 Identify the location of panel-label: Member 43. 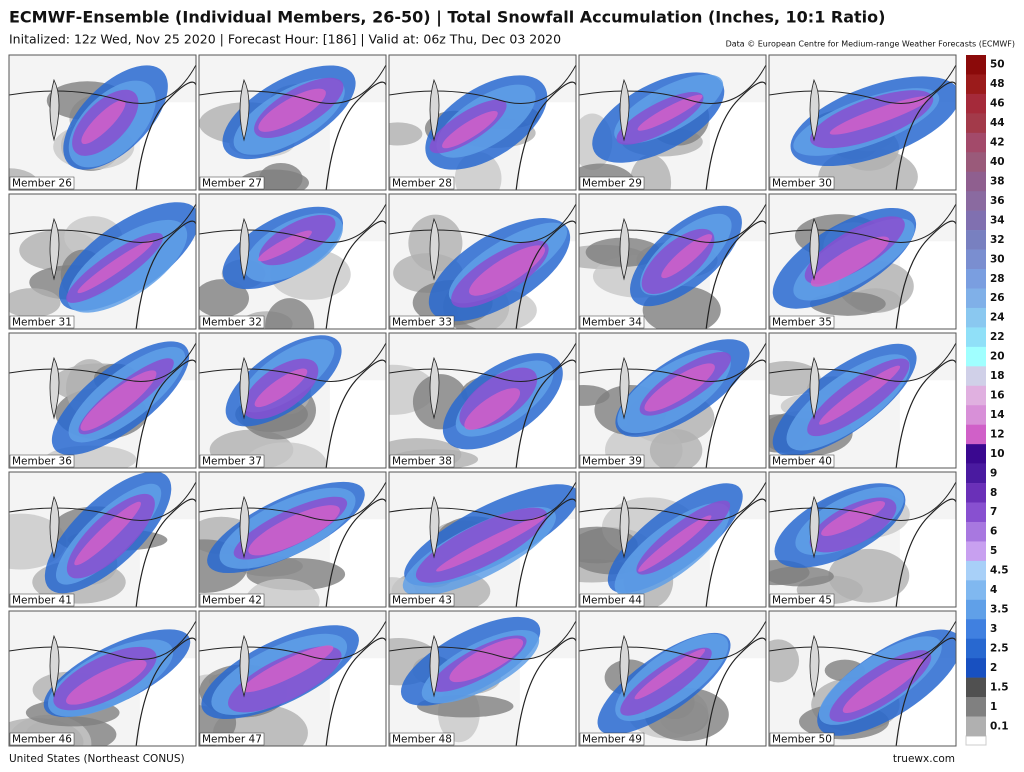
(422, 601).